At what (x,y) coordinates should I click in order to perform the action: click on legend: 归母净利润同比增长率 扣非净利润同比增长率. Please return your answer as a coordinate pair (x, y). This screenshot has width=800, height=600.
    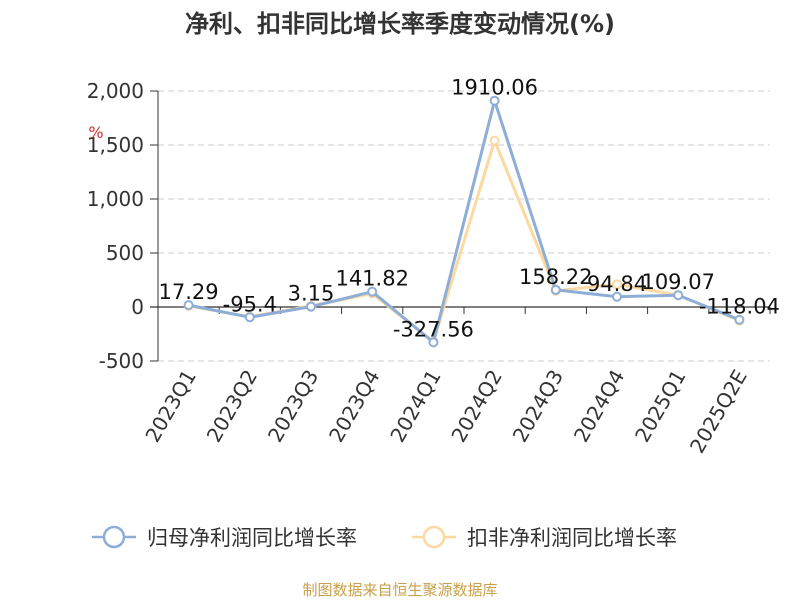
    Looking at the image, I should click on (384, 537).